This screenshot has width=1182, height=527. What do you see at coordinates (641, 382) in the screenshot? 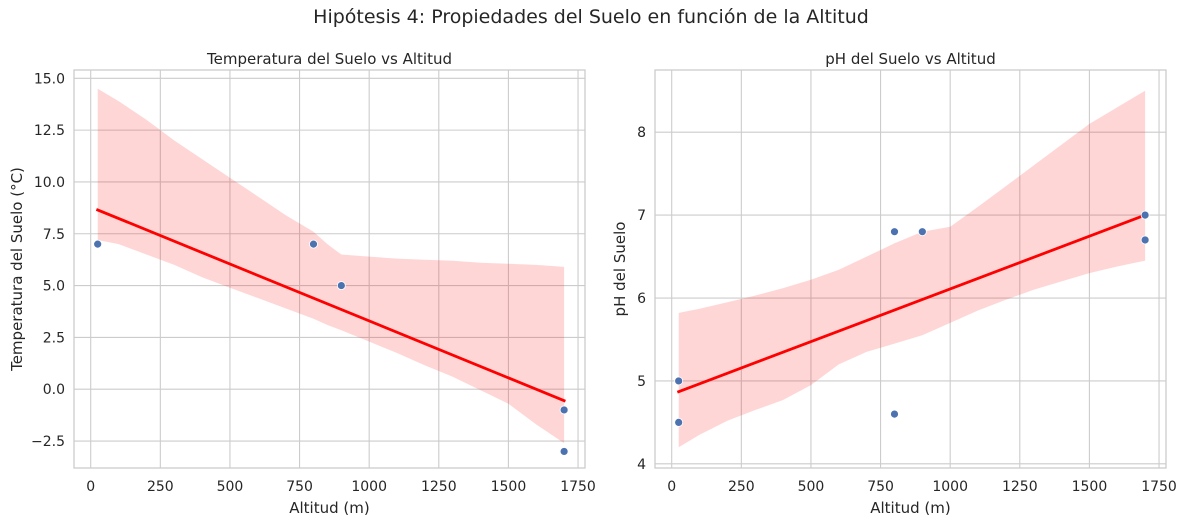
I see `y-tick-label: 5` at bounding box center [641, 382].